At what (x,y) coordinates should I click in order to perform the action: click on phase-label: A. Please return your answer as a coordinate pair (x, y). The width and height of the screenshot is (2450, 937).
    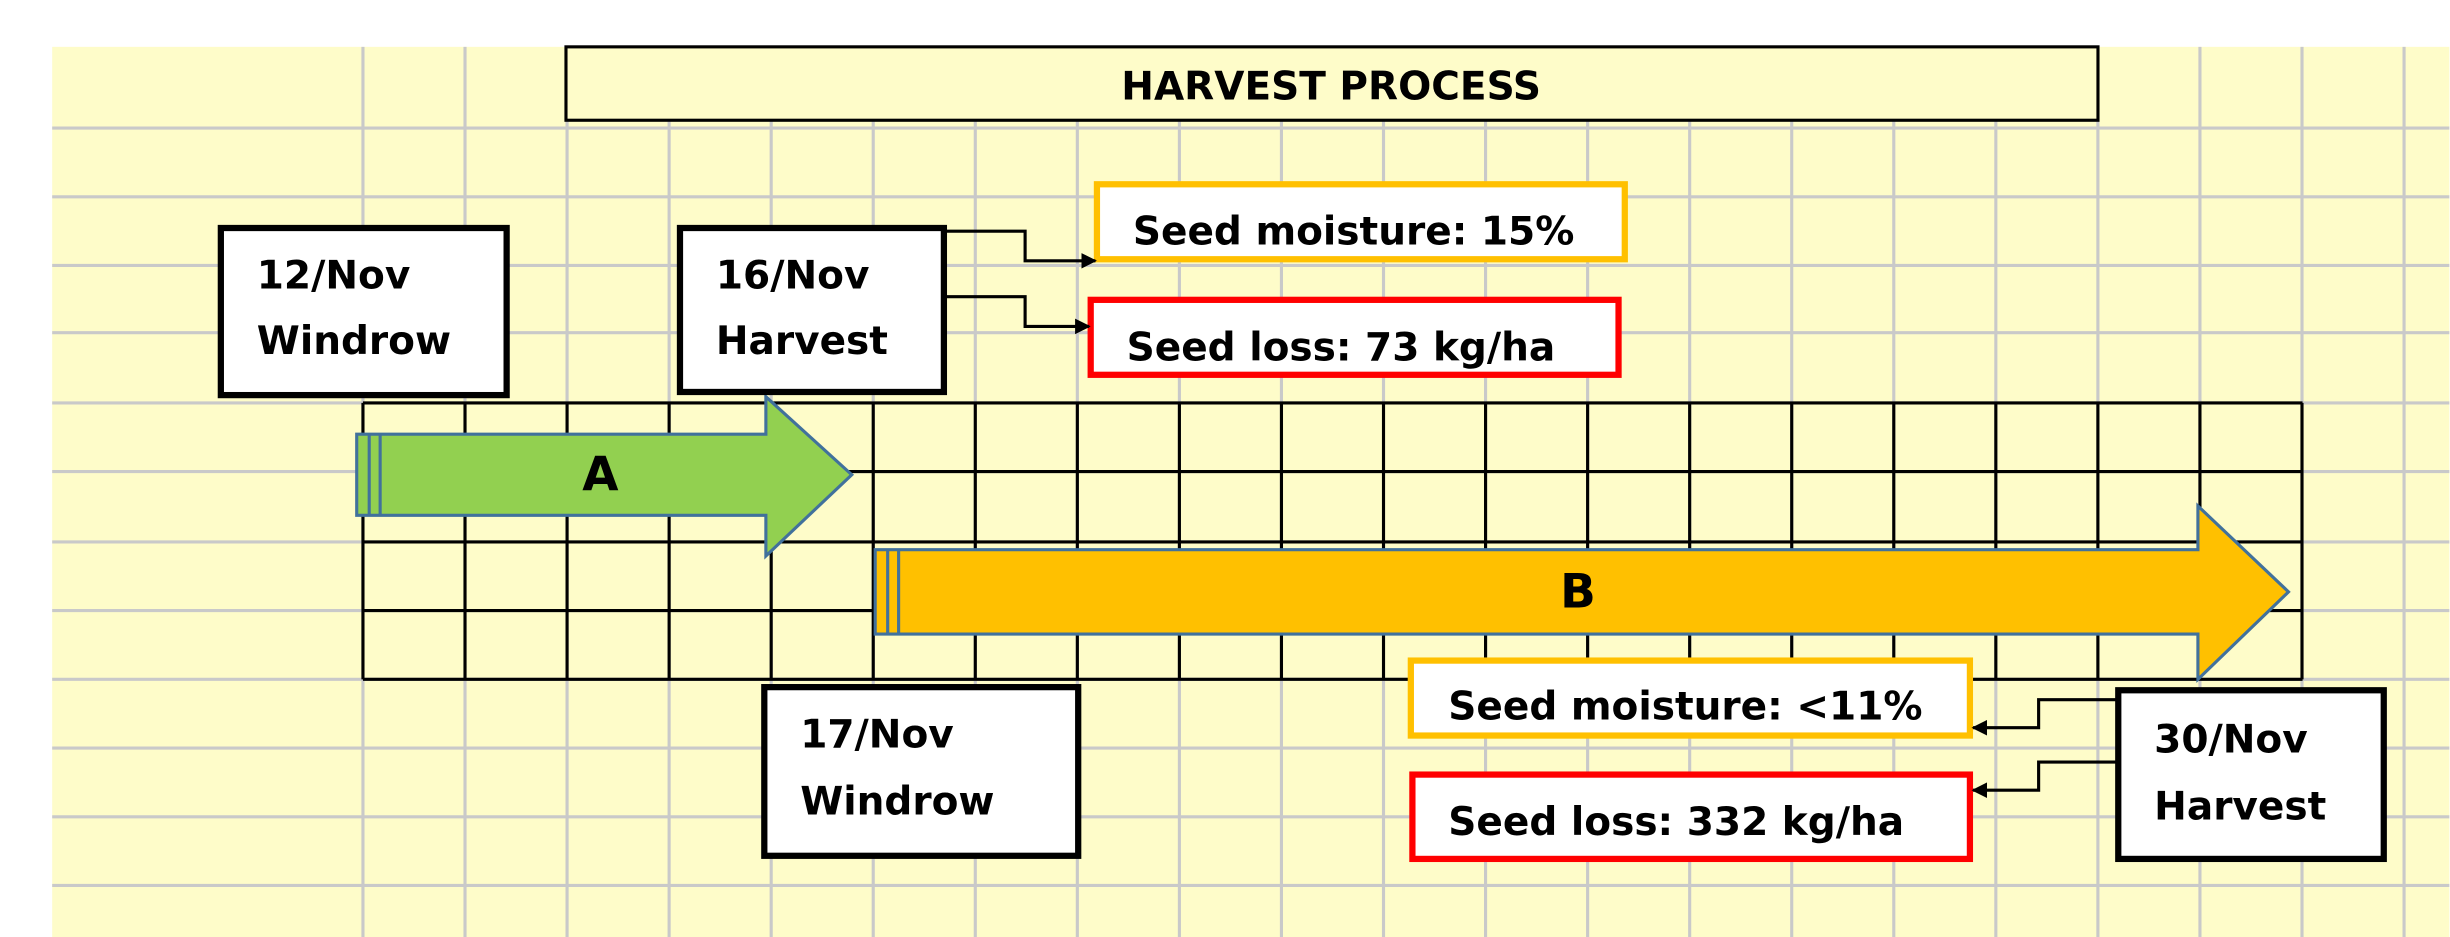
    Looking at the image, I should click on (600, 475).